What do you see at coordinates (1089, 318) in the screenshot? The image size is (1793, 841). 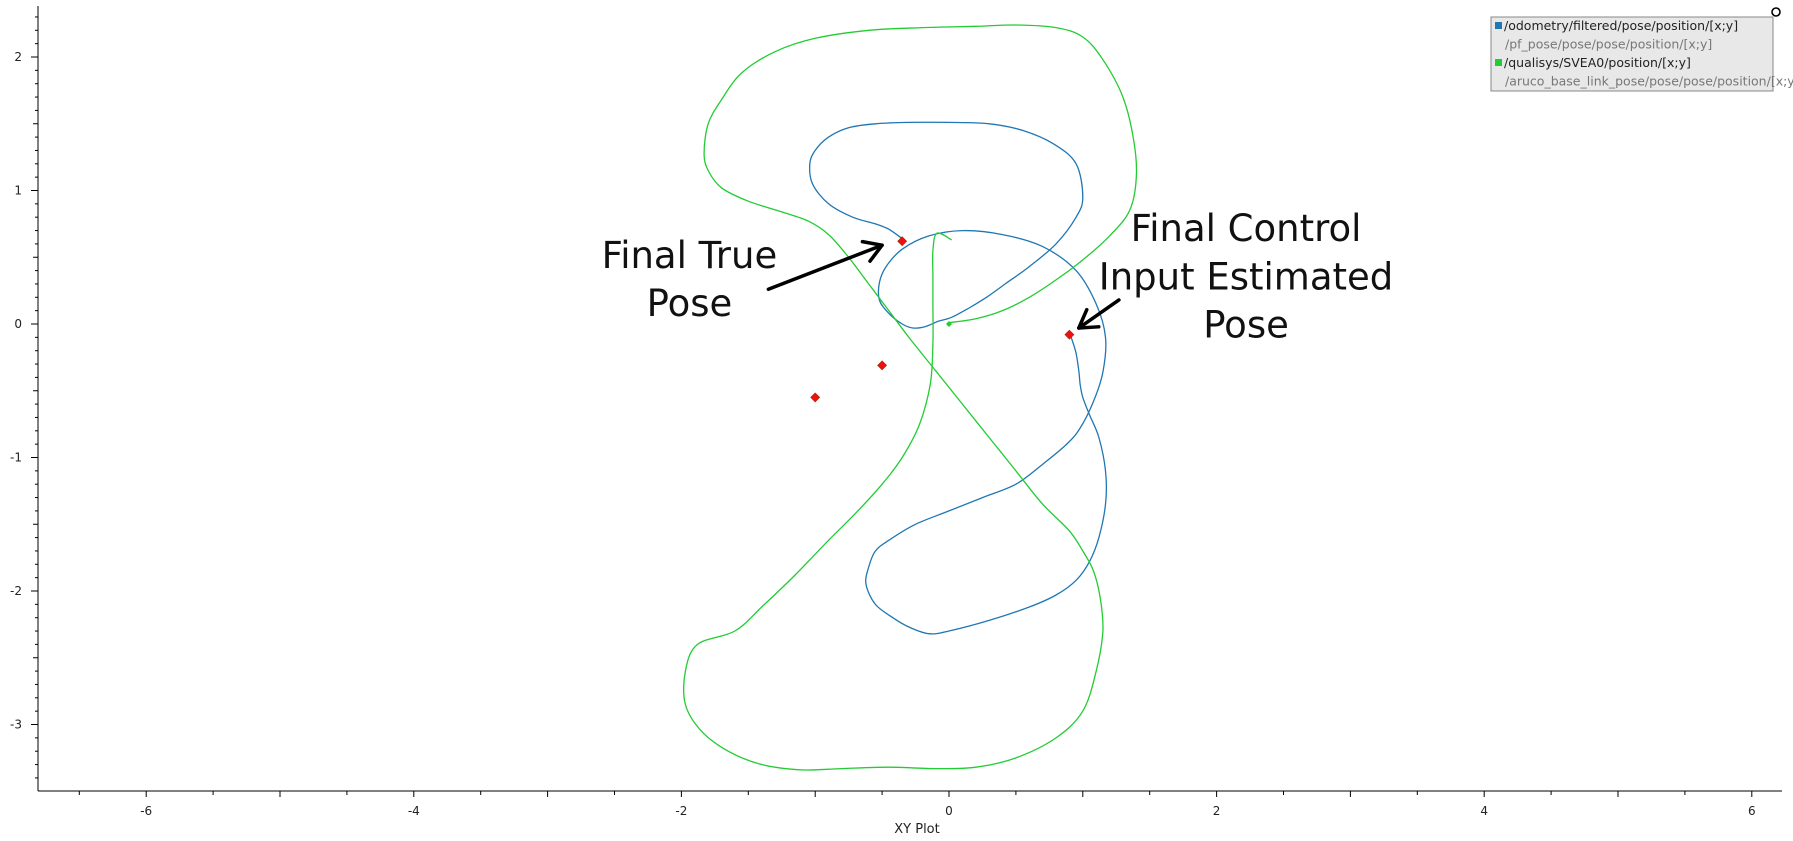 I see `annotation-control-pose-arrowhead-icon` at bounding box center [1089, 318].